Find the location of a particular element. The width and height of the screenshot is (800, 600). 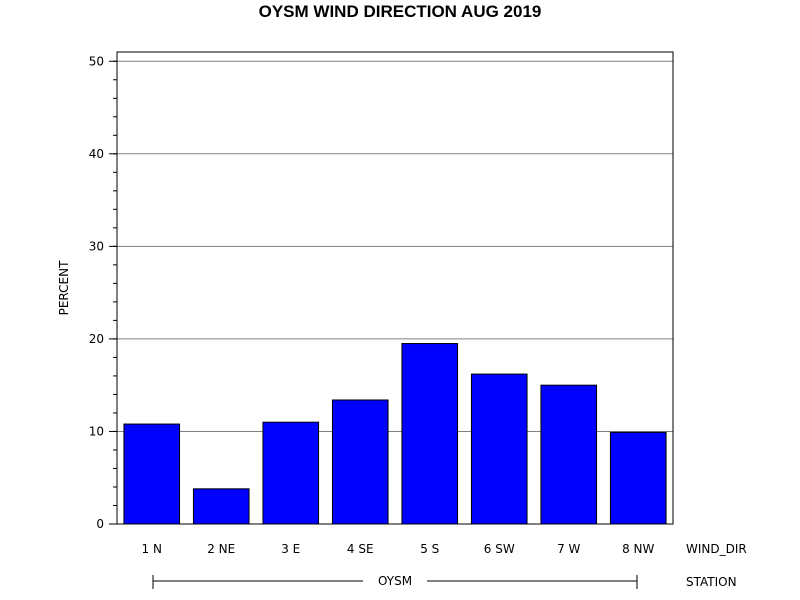

y-tick-label: 10 is located at coordinates (96, 431).